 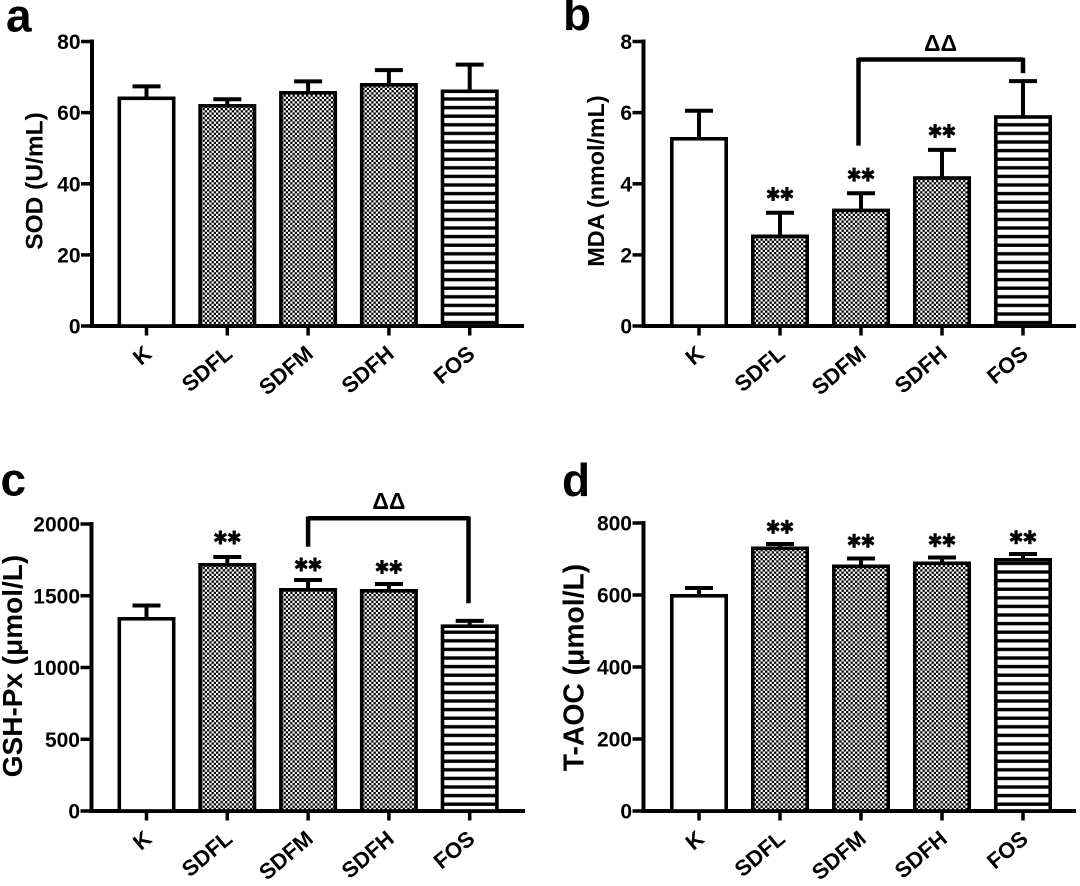 I want to click on svg-text: 400, so click(x=614, y=668).